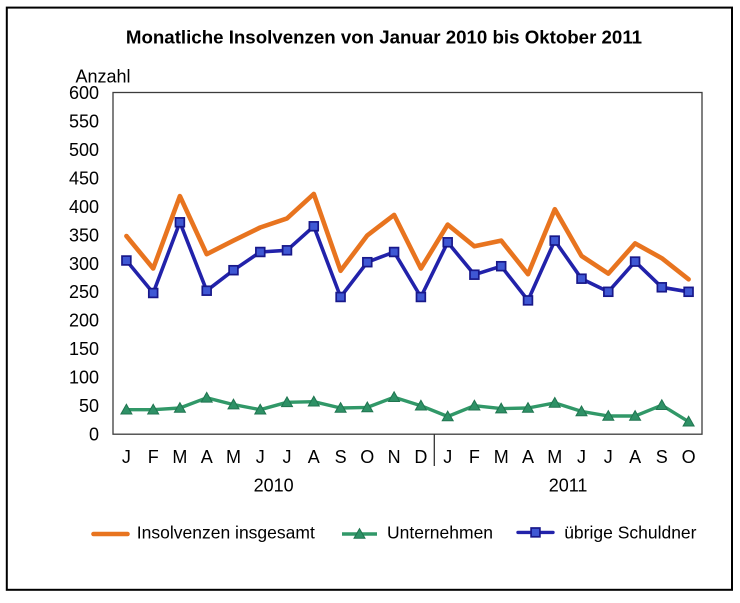  What do you see at coordinates (84, 292) in the screenshot?
I see `svg-text: 250` at bounding box center [84, 292].